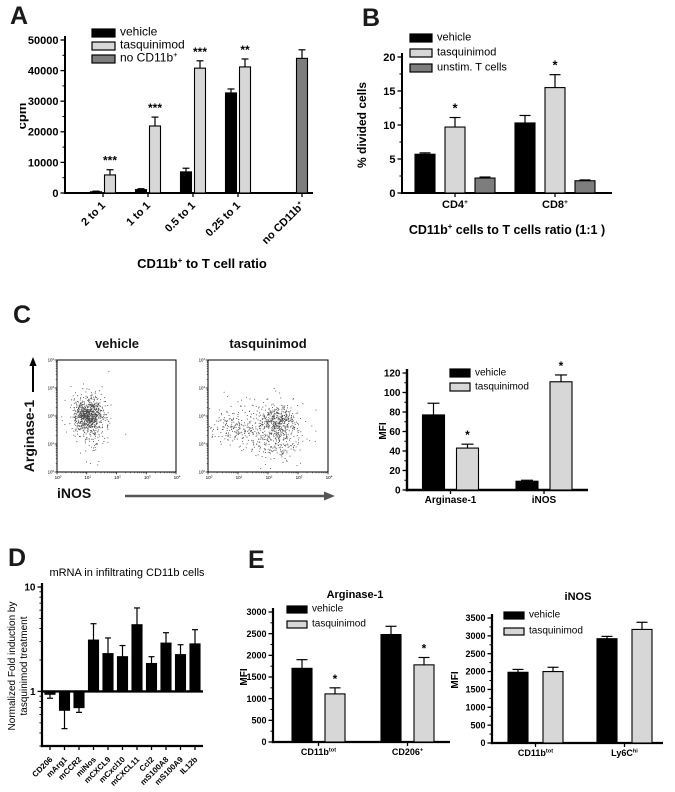 Image resolution: width=675 pixels, height=792 pixels. I want to click on y-axis-title: % divided cells, so click(362, 125).